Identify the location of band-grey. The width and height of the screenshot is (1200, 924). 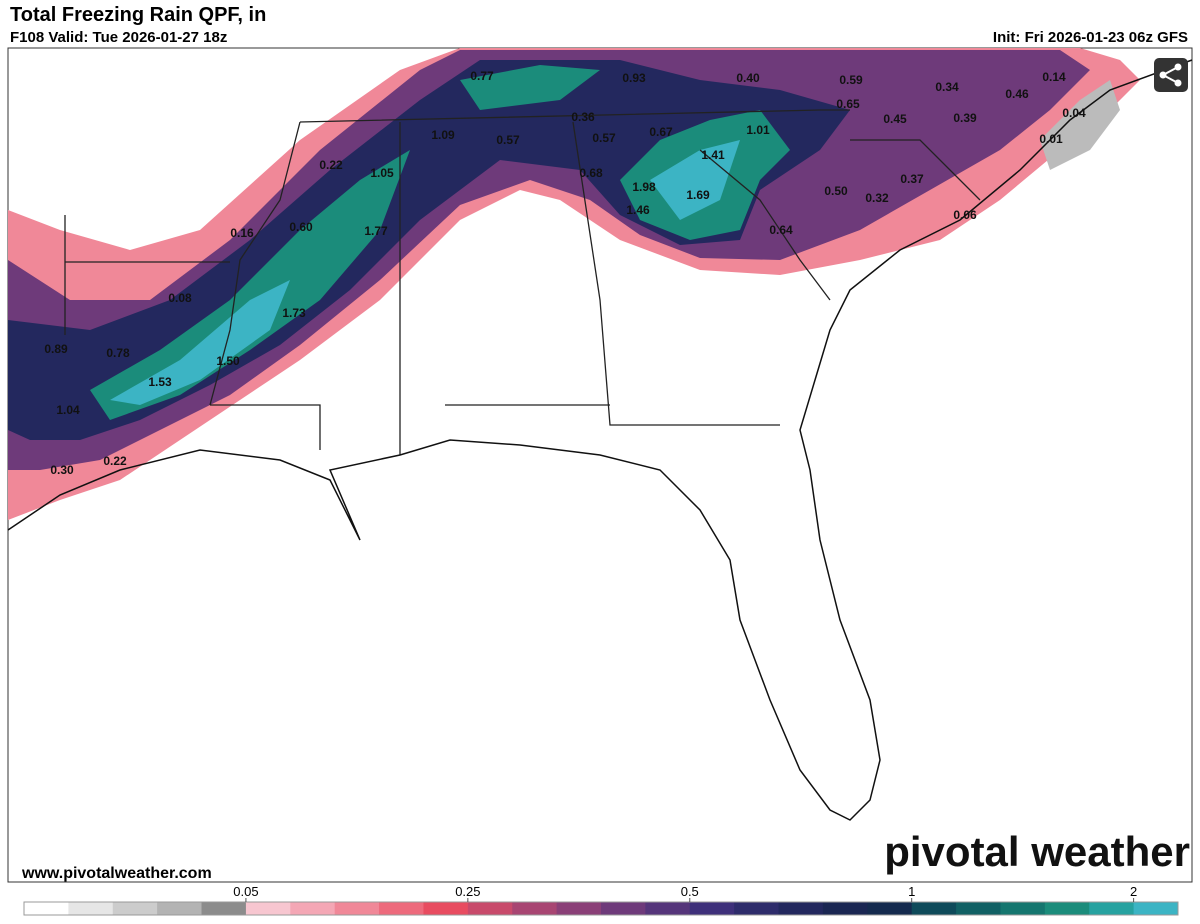
(1080, 125).